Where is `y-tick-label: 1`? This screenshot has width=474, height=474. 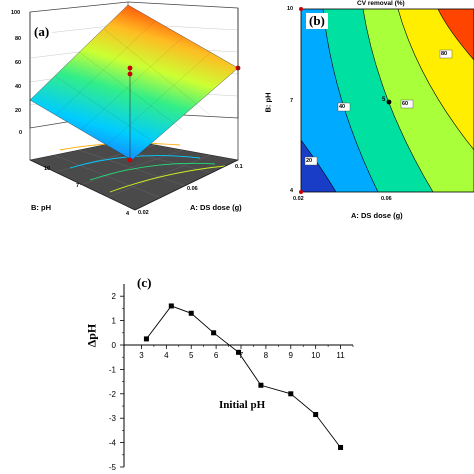
y-tick-label: 1 is located at coordinates (114, 321).